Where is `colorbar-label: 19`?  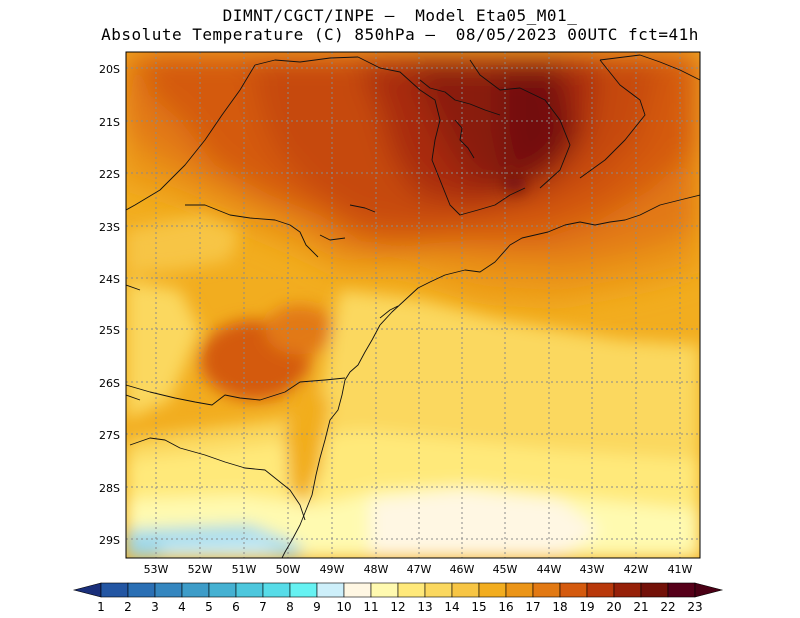
colorbar-label: 19 is located at coordinates (586, 607).